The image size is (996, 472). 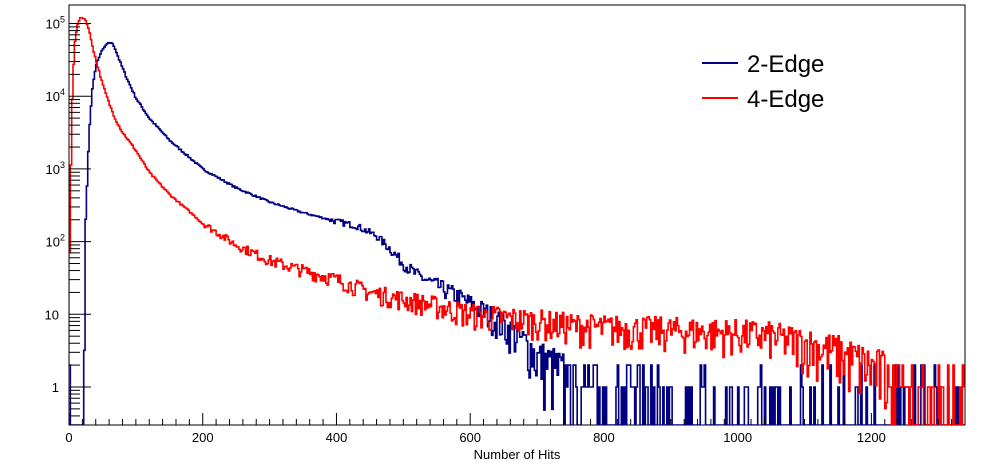 I want to click on legend: 2-Edge 4-Edge, so click(x=763, y=82).